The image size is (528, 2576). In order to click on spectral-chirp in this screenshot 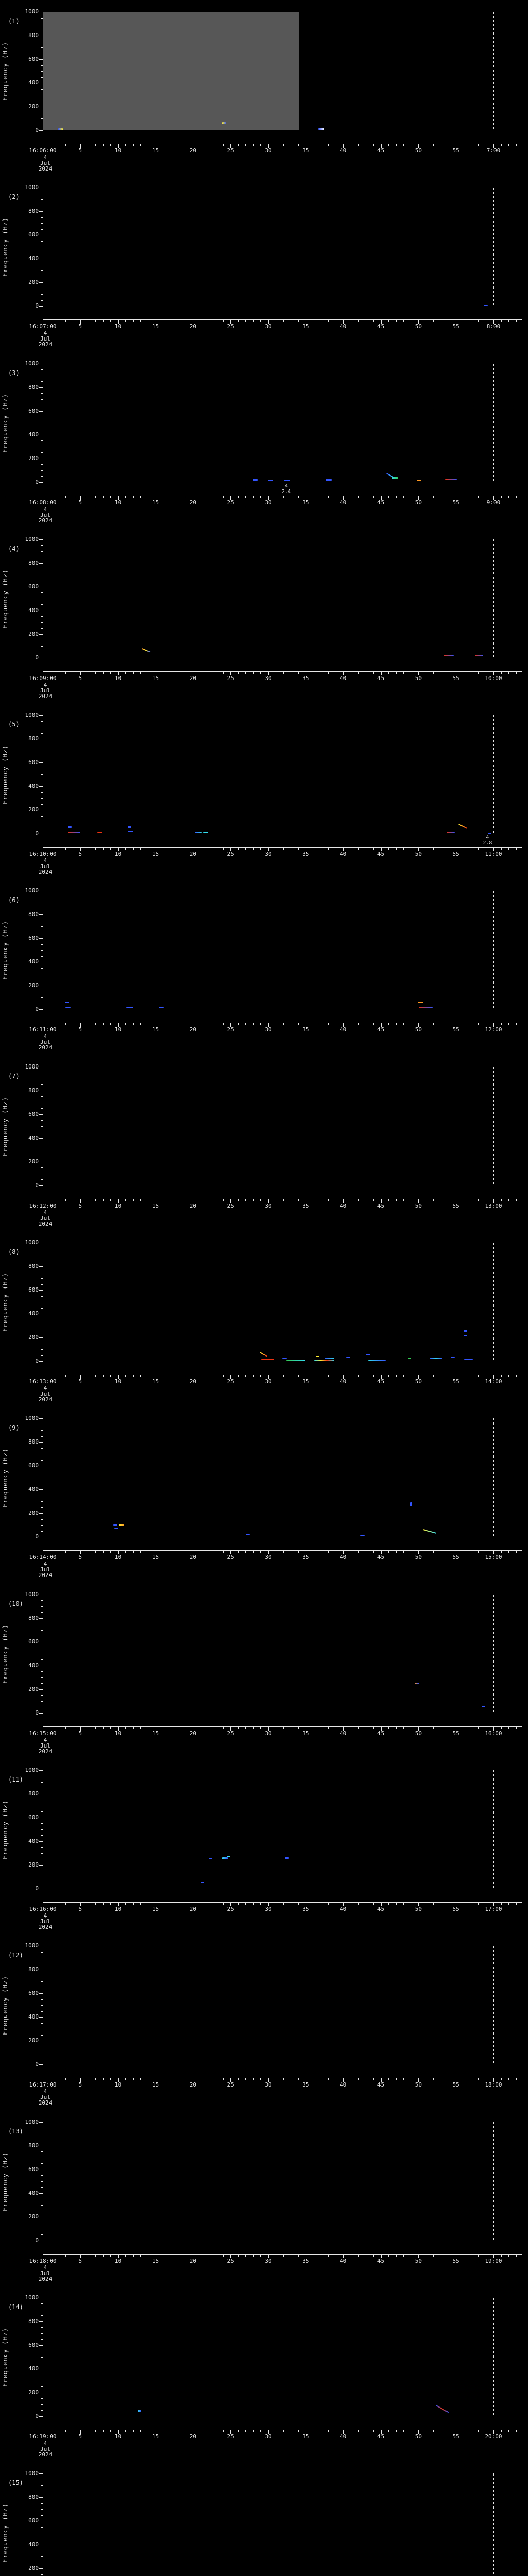, I will do `click(429, 1531)`.